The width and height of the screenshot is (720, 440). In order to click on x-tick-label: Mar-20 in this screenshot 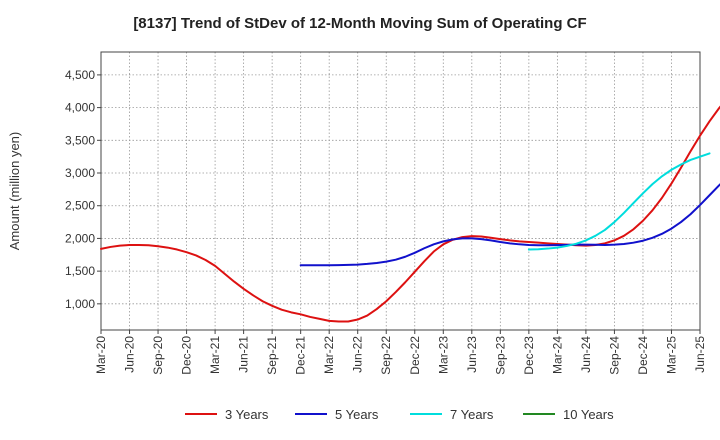, I will do `click(101, 355)`.